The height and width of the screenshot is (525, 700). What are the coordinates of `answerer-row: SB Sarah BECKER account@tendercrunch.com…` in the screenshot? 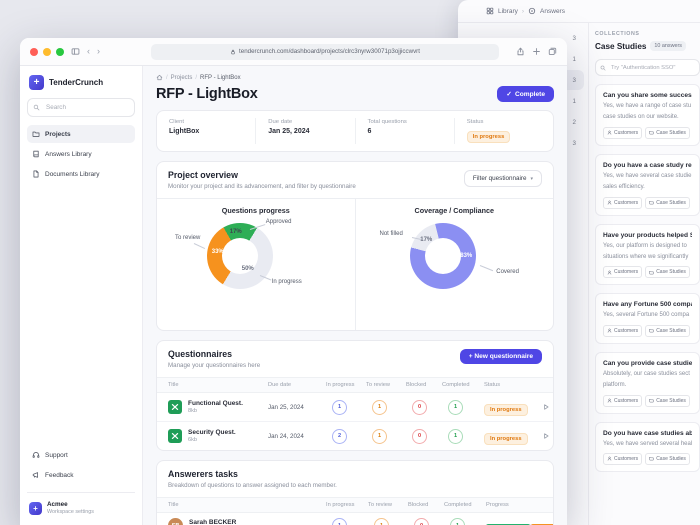 It's located at (355, 519).